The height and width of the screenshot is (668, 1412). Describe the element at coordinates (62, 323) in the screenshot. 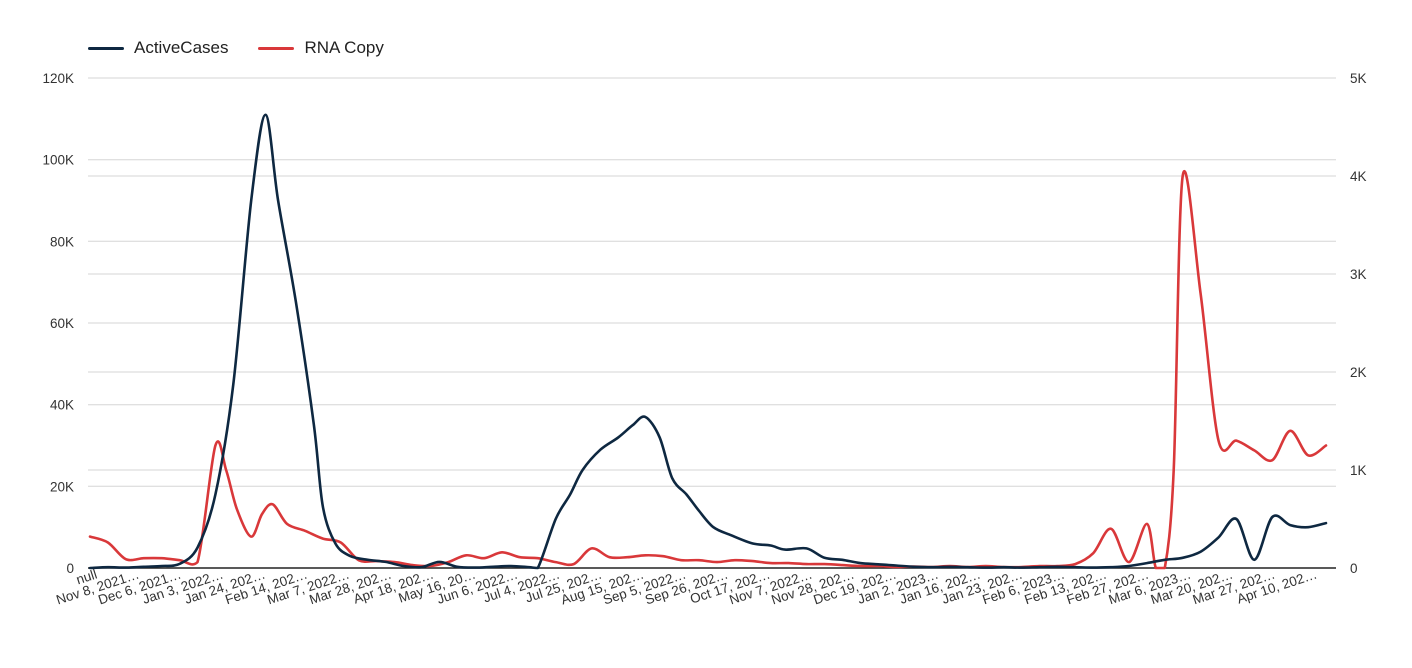

I see `y-left-tick-label: 60K` at that location.